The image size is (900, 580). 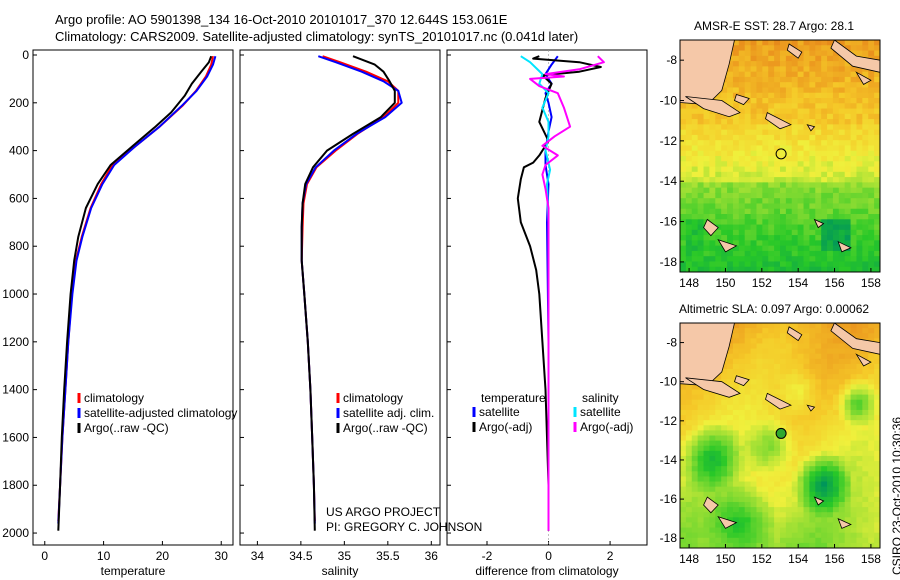 What do you see at coordinates (725, 559) in the screenshot?
I see `map-xtick-label: 150` at bounding box center [725, 559].